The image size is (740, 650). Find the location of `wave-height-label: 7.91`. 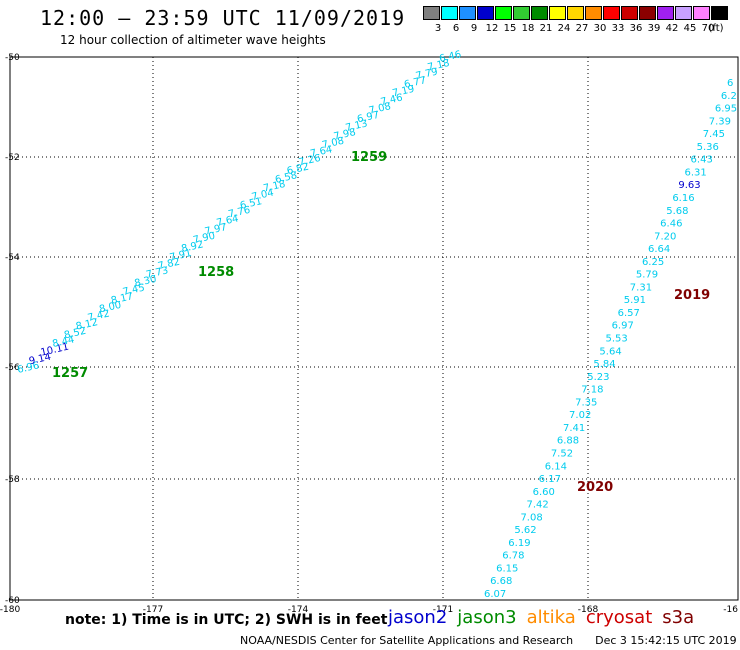

wave-height-label: 7.91 is located at coordinates (181, 256).